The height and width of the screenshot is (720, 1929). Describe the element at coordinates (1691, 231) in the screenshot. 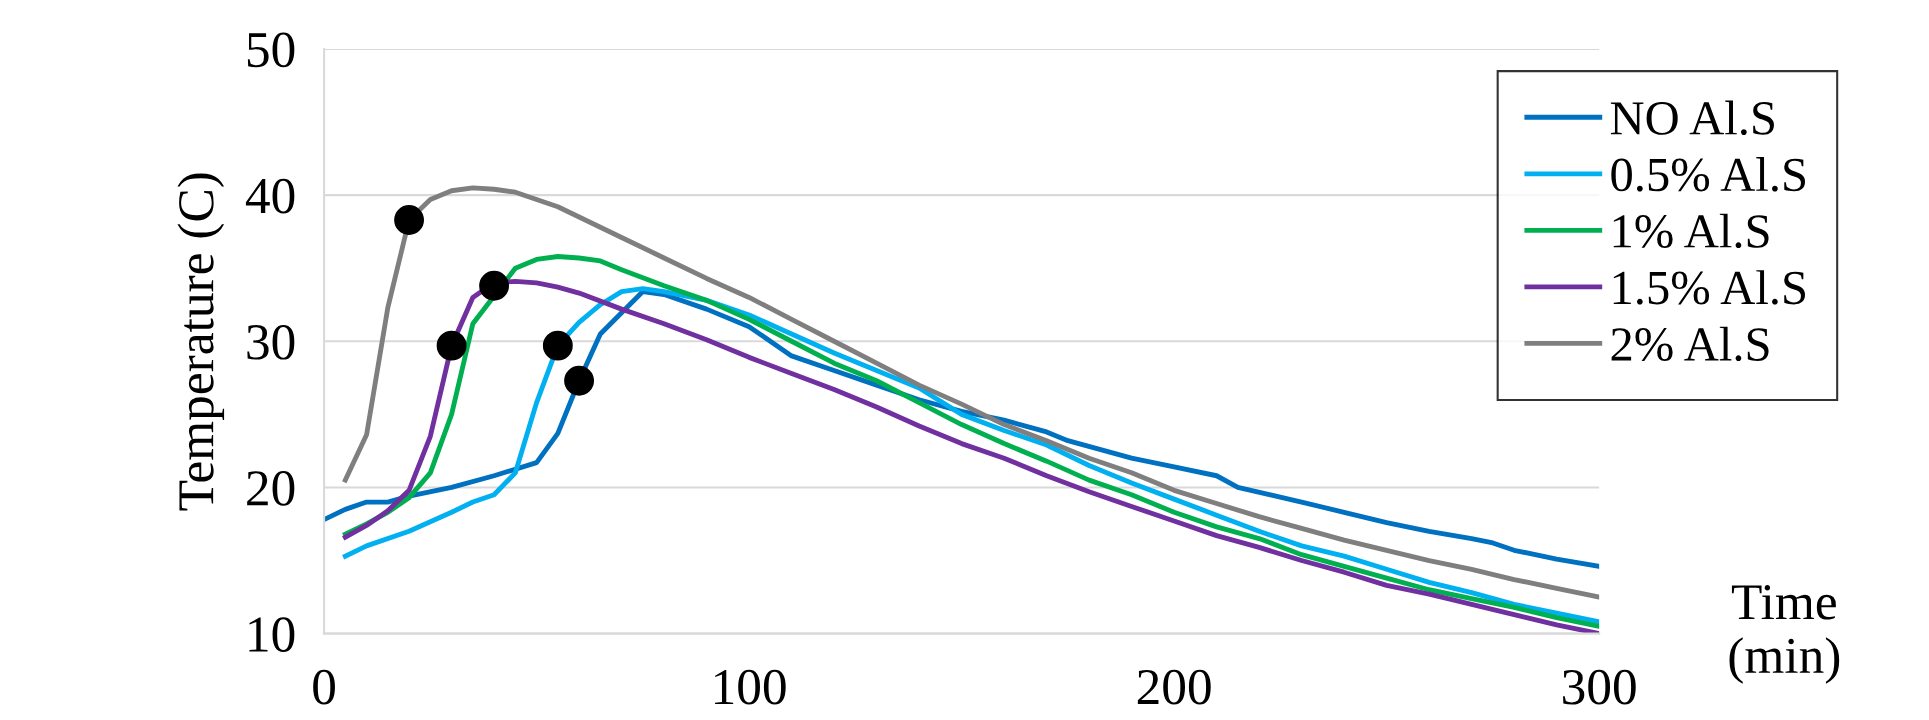

I see `legend-label: 1% Al.S` at that location.